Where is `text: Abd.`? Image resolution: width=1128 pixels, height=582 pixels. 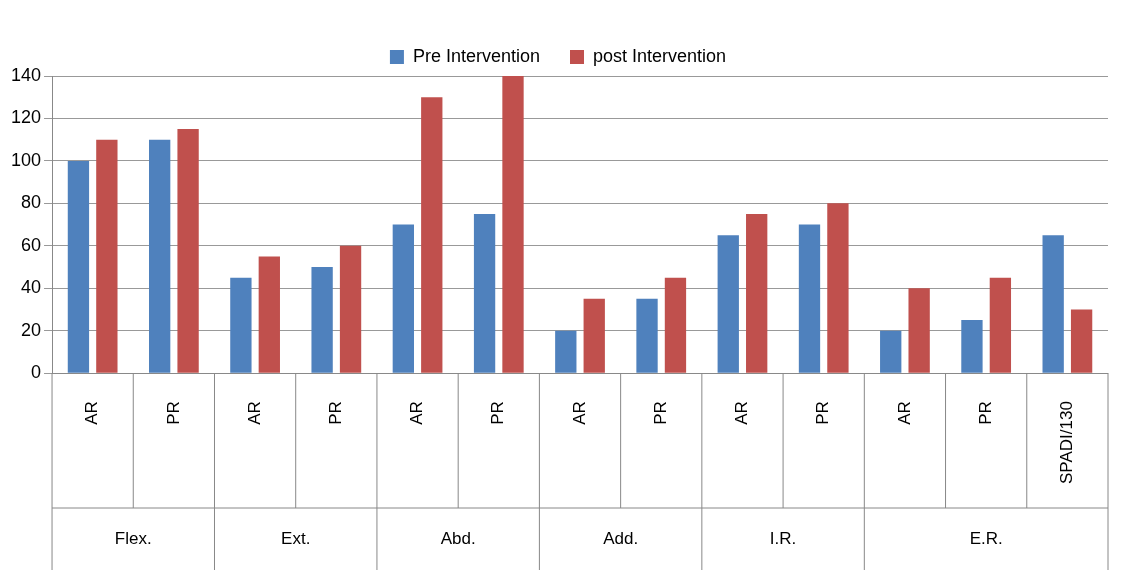 text: Abd. is located at coordinates (458, 538).